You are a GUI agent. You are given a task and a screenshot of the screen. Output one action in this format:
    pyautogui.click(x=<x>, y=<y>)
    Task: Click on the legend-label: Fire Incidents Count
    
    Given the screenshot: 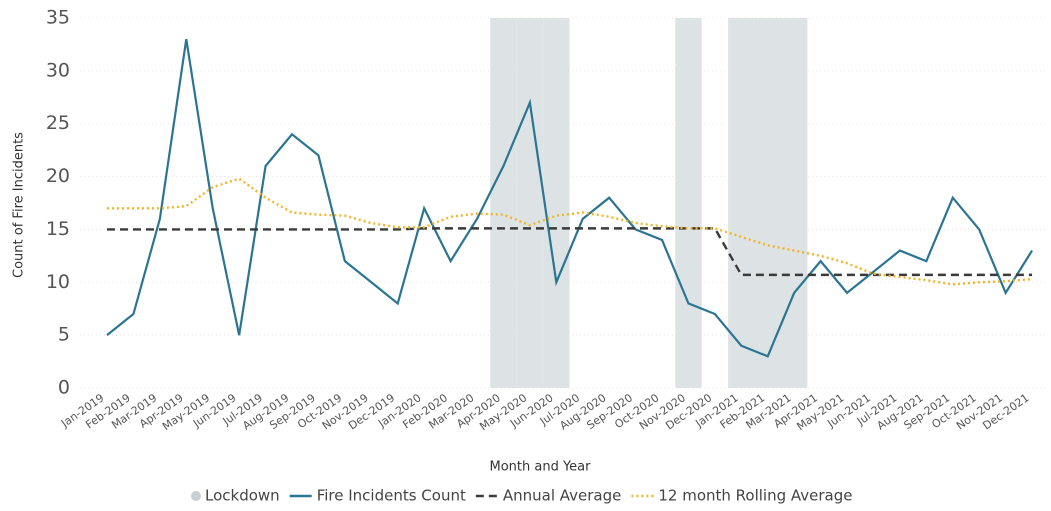 What is the action you would take?
    pyautogui.click(x=391, y=496)
    